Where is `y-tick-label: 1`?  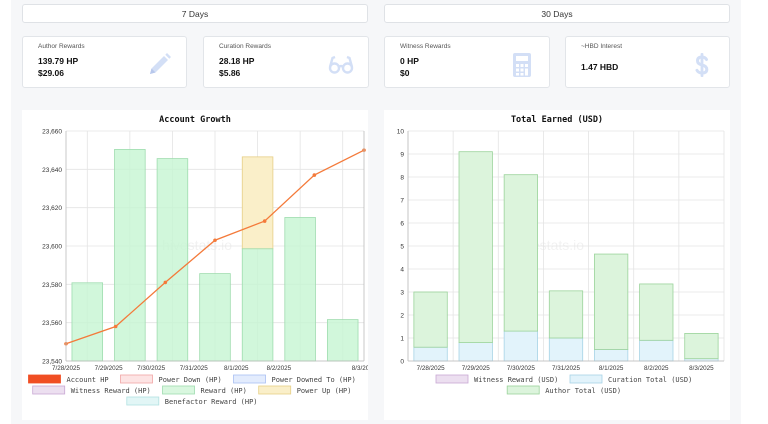 y-tick-label: 1 is located at coordinates (402, 339).